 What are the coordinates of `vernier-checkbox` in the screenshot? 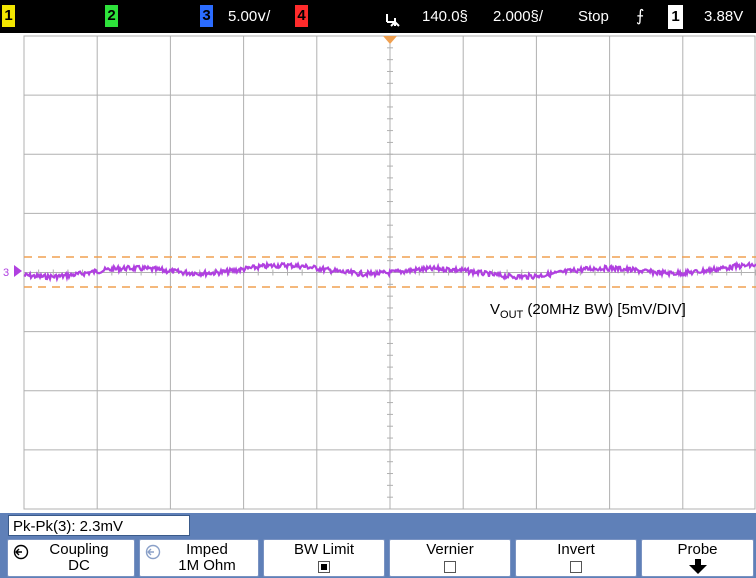 It's located at (450, 567).